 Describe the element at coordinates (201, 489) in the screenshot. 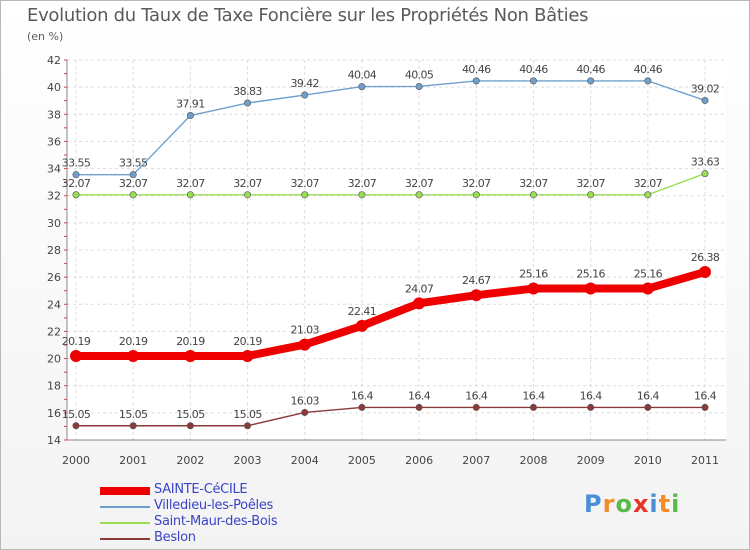

I see `legend-label-sainte-cecile: SAINTE-CéCILE` at that location.